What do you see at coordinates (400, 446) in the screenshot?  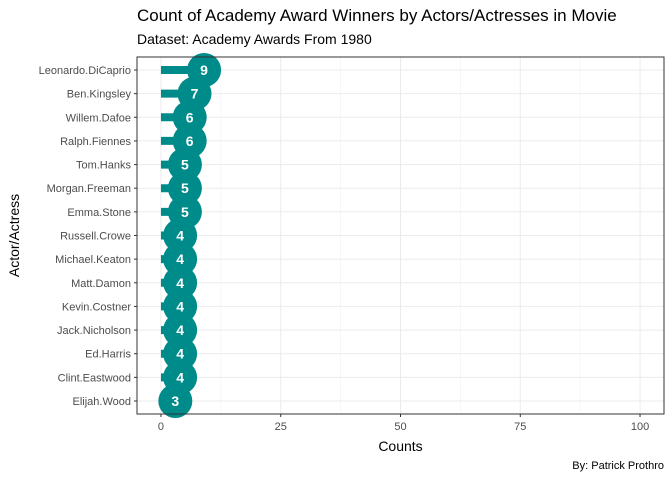 I see `x-axis-title: Counts` at bounding box center [400, 446].